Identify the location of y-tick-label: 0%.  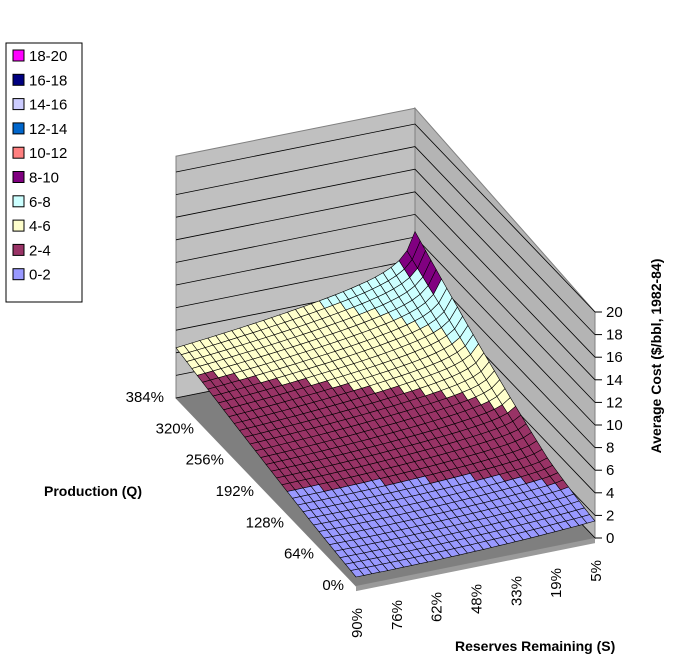
(333, 585).